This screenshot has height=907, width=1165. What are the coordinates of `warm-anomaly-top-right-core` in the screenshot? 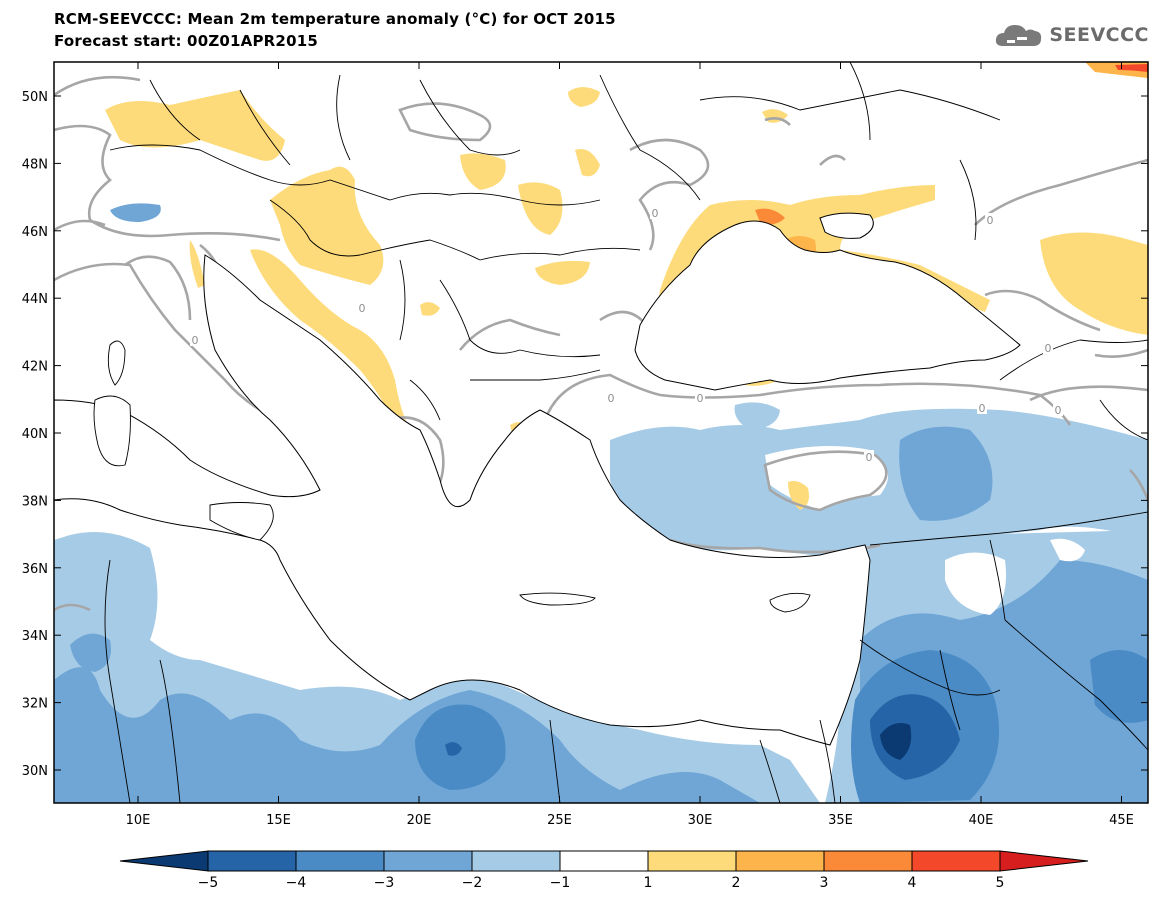 It's located at (1131, 68).